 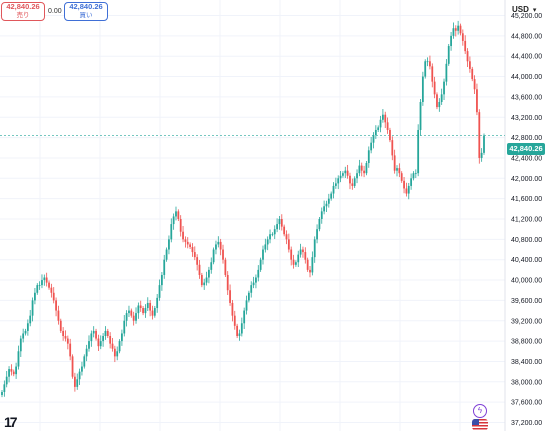 I want to click on price-tick-label: 40,400.00, so click(x=526, y=260).